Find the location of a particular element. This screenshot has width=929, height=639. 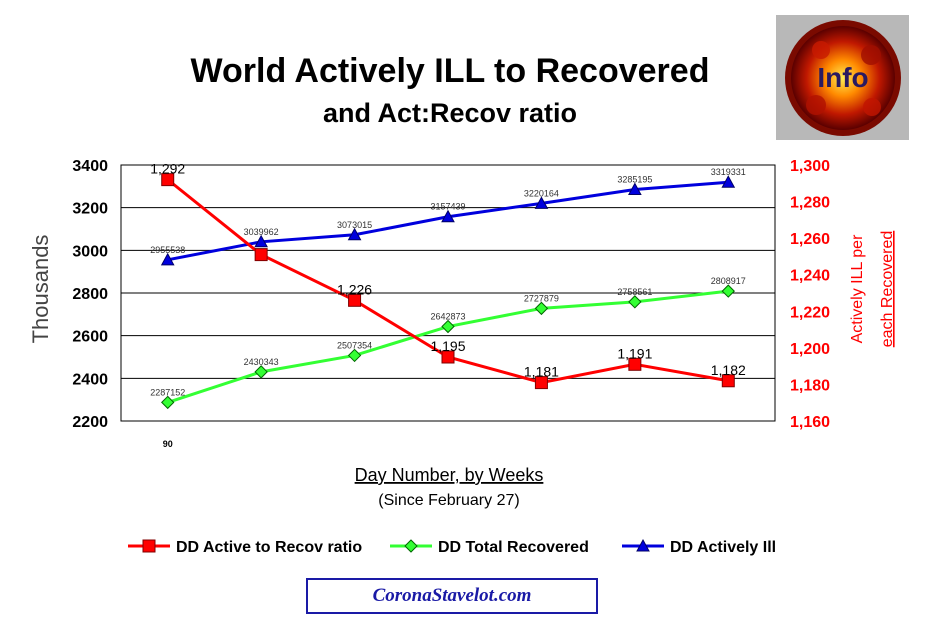

y-axis-title-right-2: each Recovered is located at coordinates (887, 289).